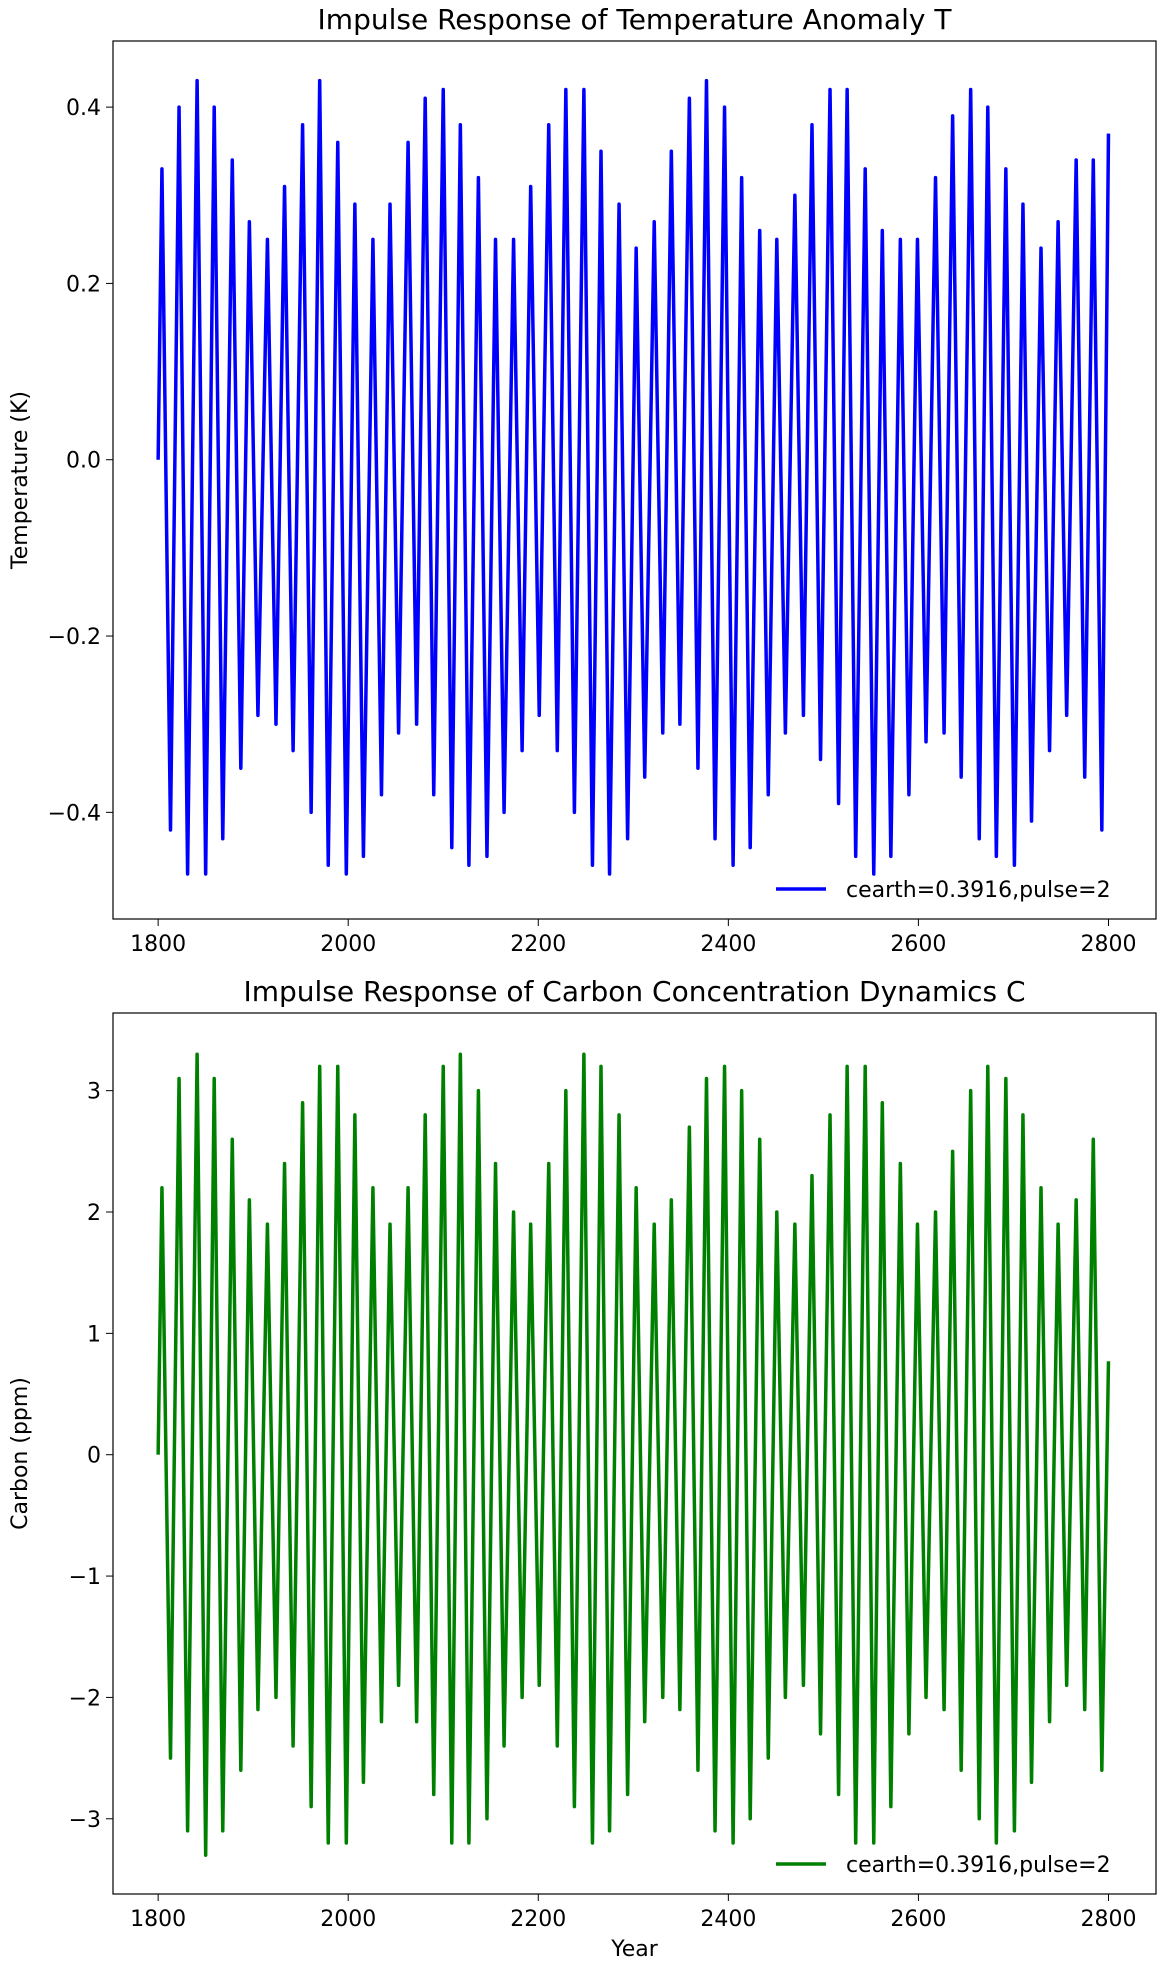 This screenshot has width=1166, height=1970. I want to click on y-tick-label: 3, so click(94, 1092).